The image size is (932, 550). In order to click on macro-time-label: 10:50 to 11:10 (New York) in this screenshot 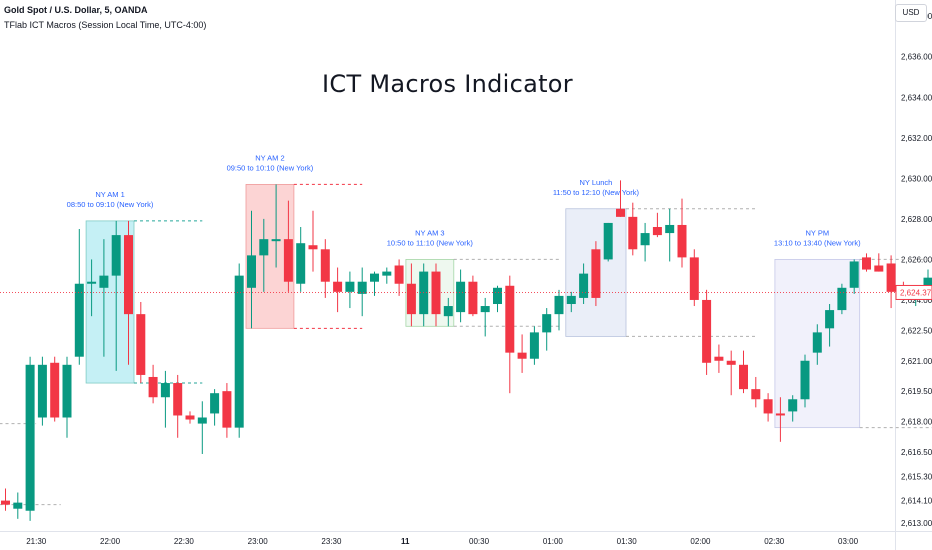, I will do `click(430, 242)`.